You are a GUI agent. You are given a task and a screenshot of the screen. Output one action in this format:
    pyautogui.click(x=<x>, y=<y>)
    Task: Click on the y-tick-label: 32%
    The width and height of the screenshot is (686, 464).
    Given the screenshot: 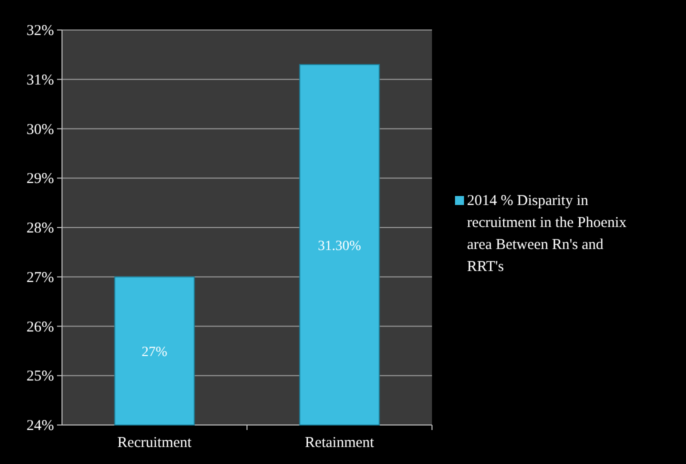 What is the action you would take?
    pyautogui.click(x=40, y=31)
    